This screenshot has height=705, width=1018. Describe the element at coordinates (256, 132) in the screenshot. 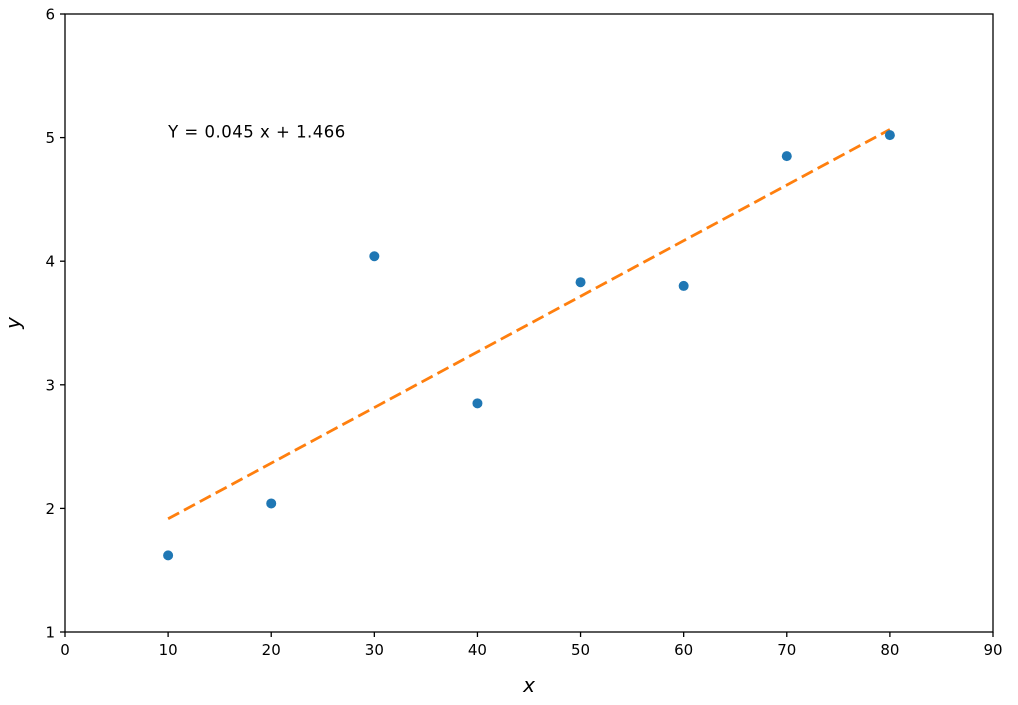

I see `equation-annotation: Y = 0.045 x + 1.466` at that location.